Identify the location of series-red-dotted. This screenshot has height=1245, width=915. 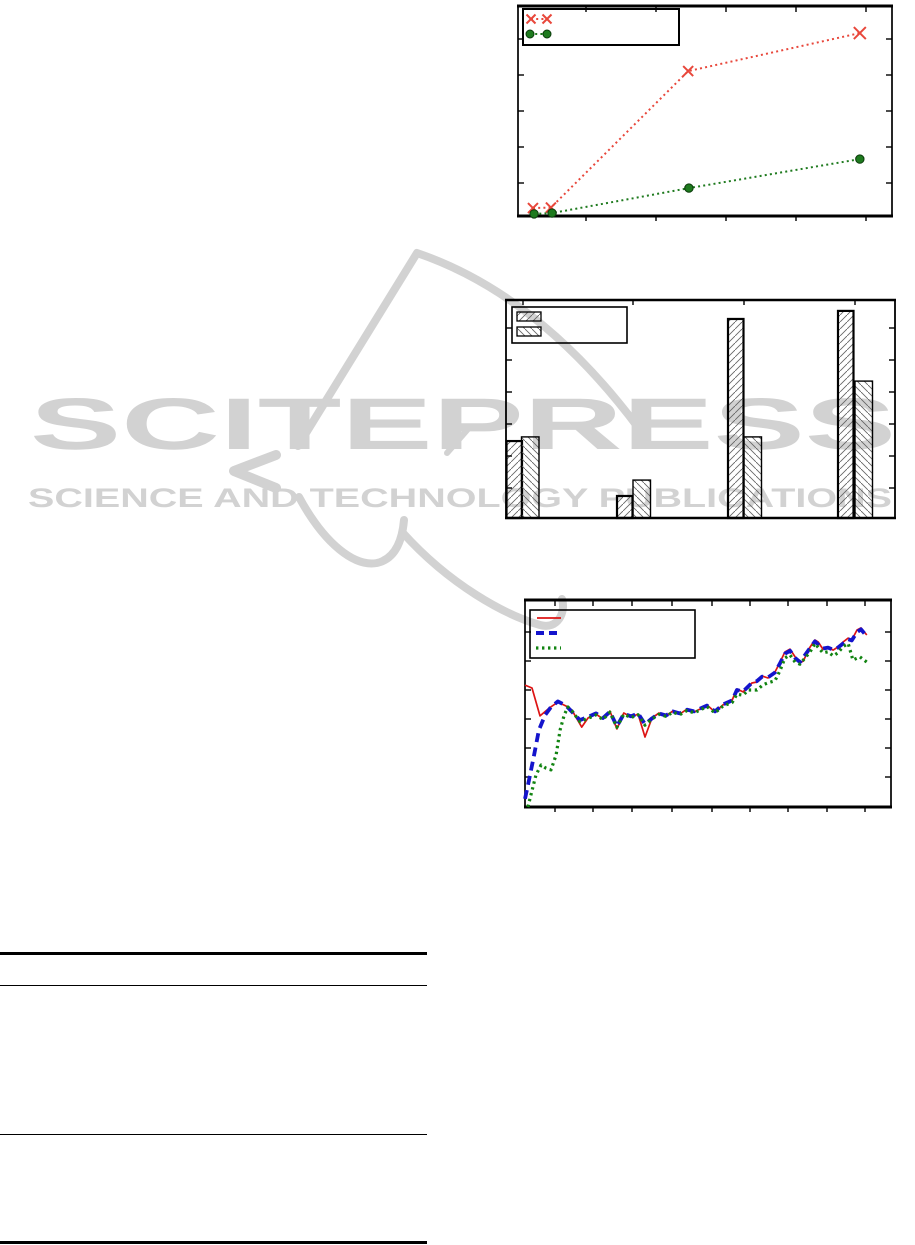
(696, 120).